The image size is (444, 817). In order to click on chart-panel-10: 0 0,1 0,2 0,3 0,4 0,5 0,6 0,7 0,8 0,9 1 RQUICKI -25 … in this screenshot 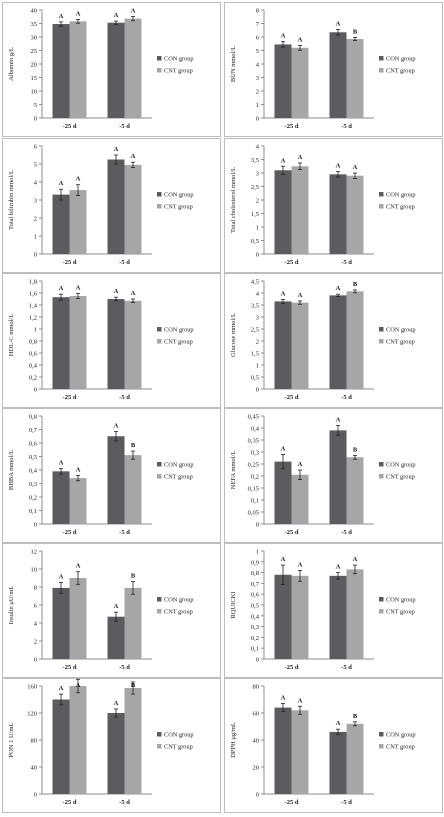, I will do `click(333, 610)`.